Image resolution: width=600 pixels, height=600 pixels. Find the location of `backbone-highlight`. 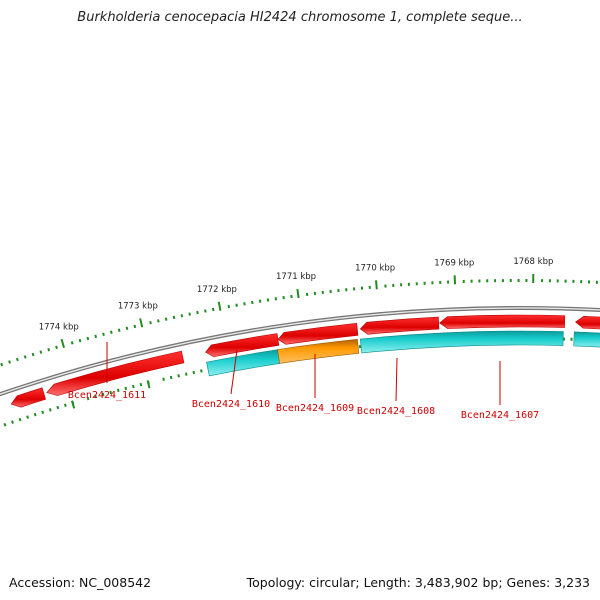

backbone-highlight is located at coordinates (300, 351).